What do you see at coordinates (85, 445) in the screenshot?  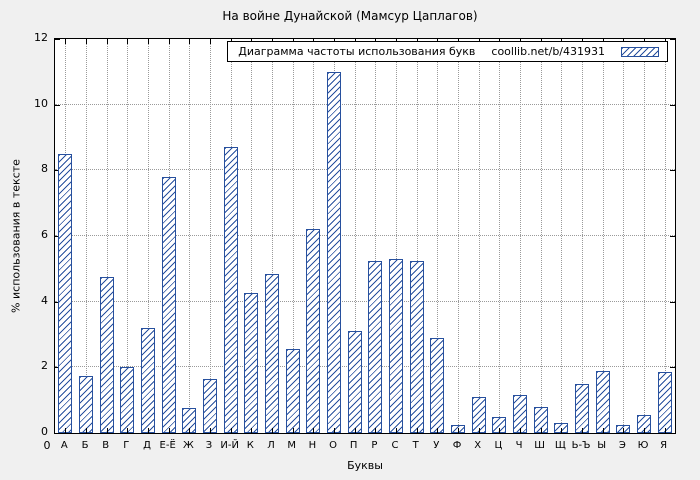 I see `x-tick-label: Б` at bounding box center [85, 445].